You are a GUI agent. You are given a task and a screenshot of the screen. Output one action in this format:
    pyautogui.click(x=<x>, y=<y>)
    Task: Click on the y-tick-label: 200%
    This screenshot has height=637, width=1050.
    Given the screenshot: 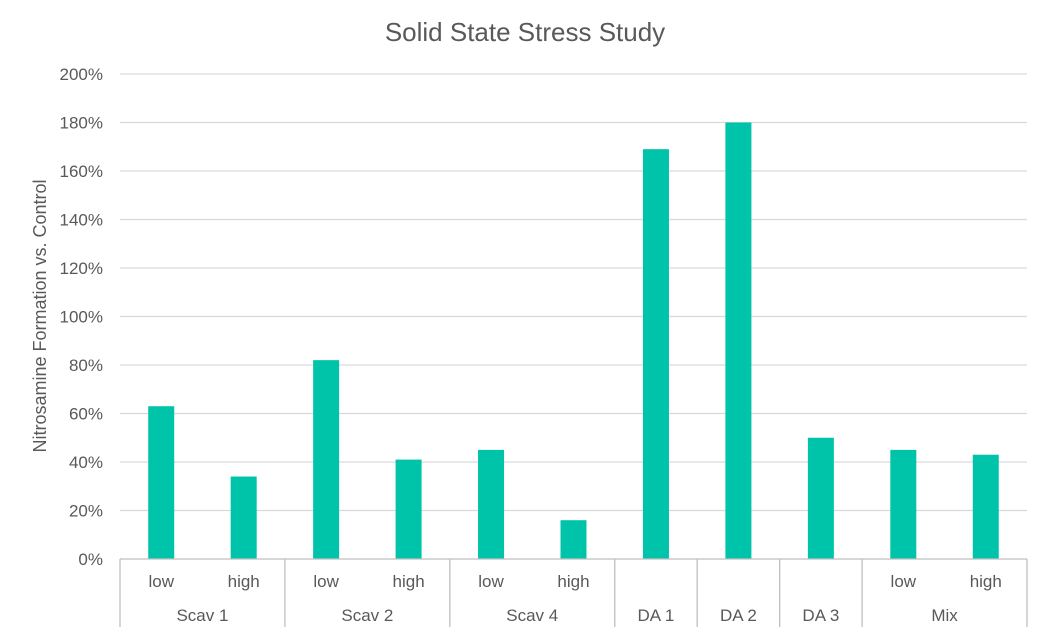 What is the action you would take?
    pyautogui.click(x=81, y=74)
    